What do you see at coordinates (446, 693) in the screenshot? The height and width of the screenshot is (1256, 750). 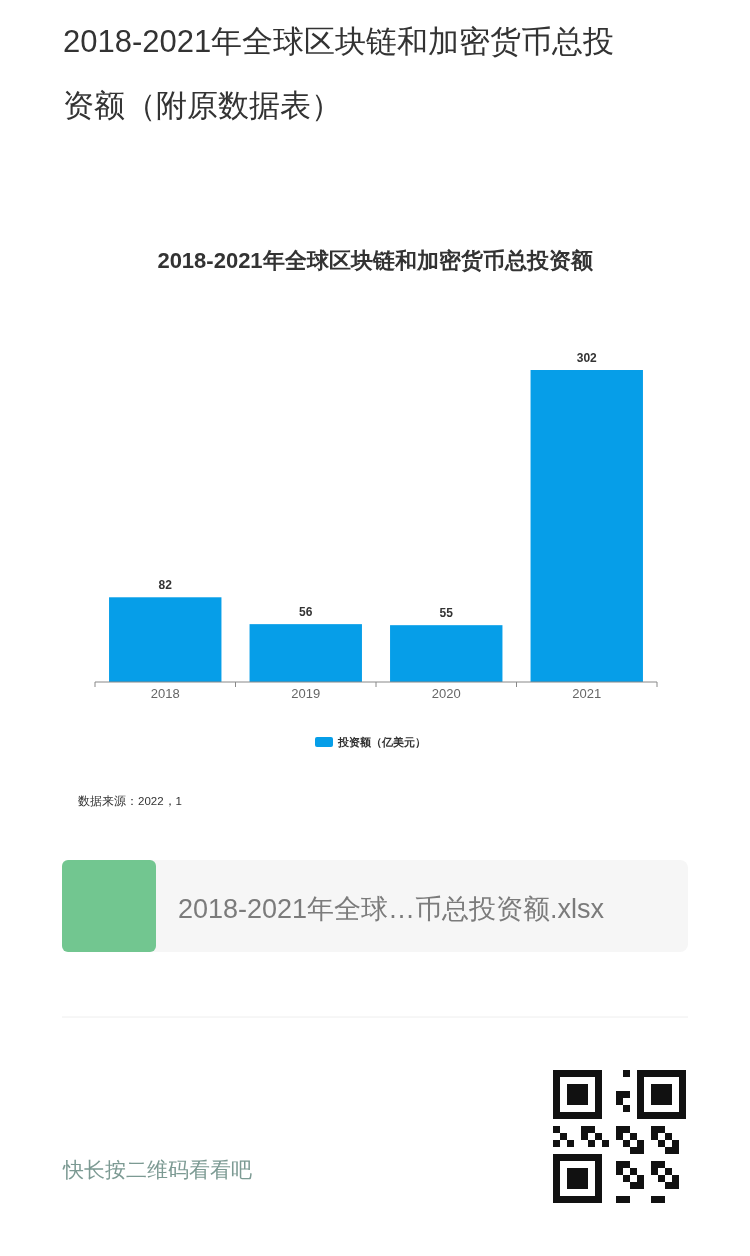 I see `x-tick-label: 2020` at bounding box center [446, 693].